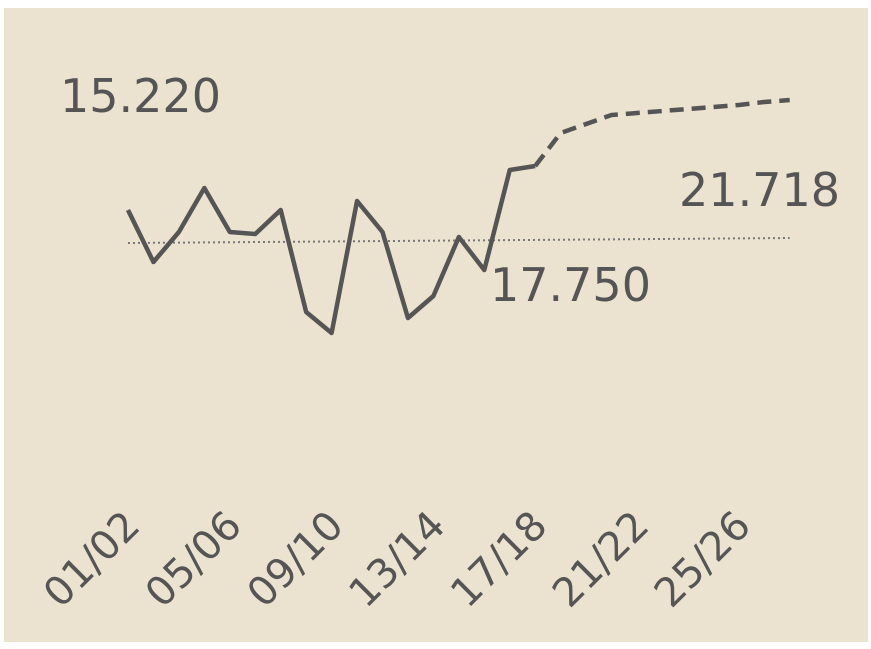  I want to click on annotation: 15.220, so click(140, 96).